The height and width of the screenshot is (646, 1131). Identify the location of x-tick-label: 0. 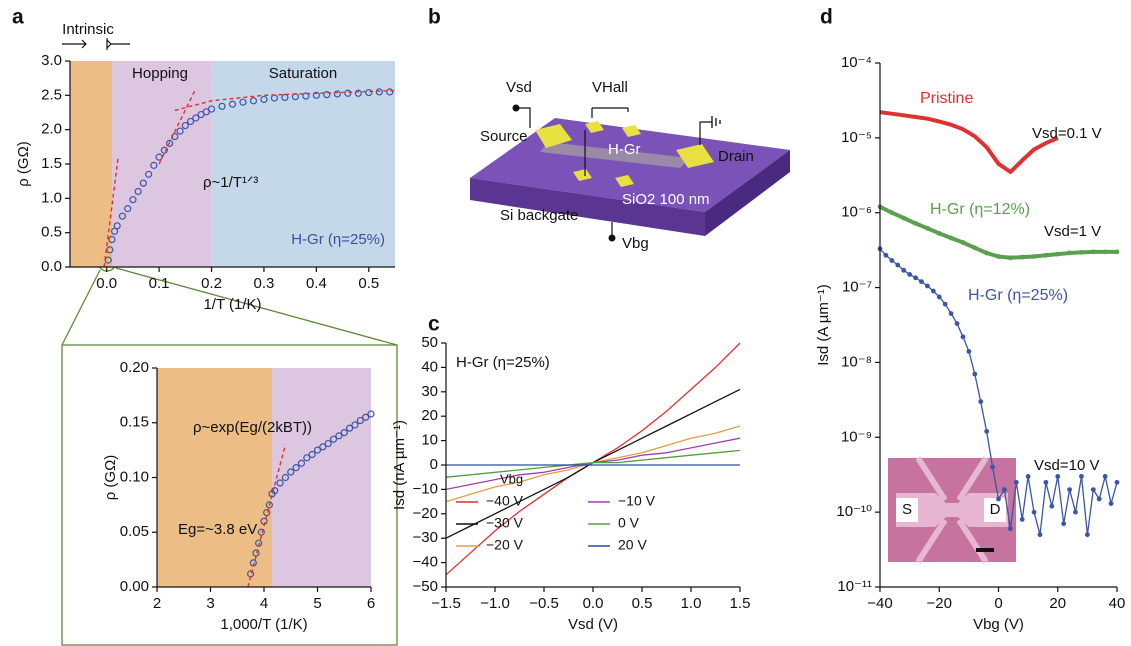
(998, 603).